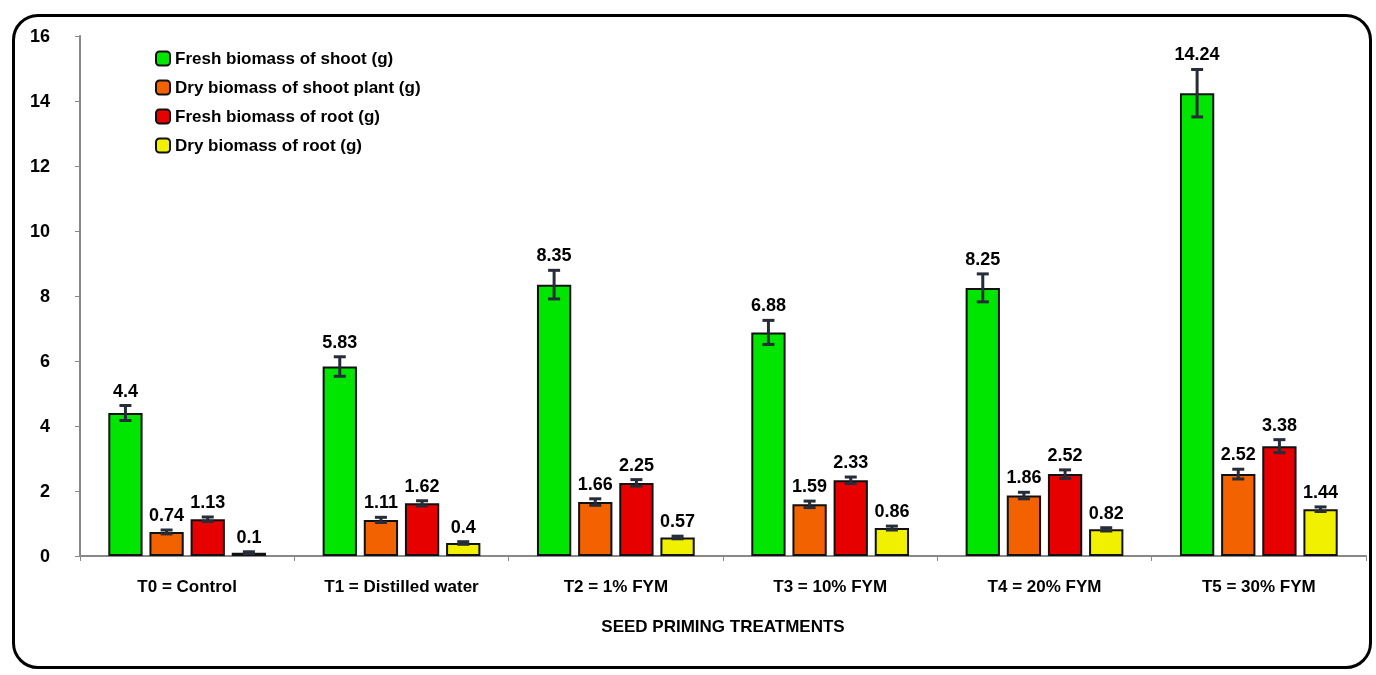  What do you see at coordinates (554, 255) in the screenshot?
I see `data-label: 8.35` at bounding box center [554, 255].